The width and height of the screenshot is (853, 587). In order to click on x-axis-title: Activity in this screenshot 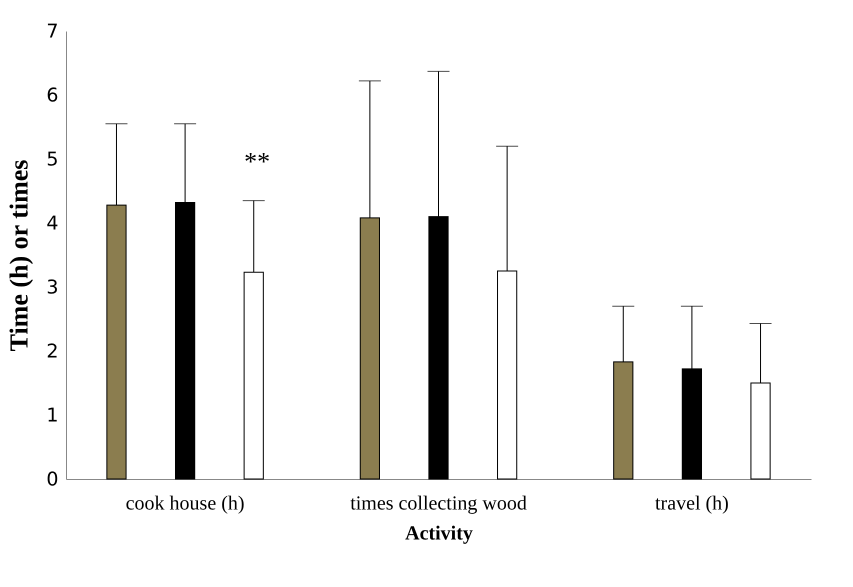, I will do `click(439, 533)`.